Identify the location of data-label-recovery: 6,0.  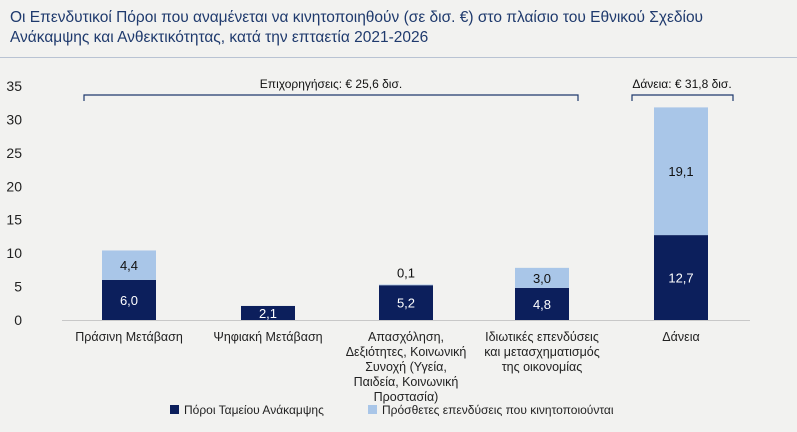
(129, 300).